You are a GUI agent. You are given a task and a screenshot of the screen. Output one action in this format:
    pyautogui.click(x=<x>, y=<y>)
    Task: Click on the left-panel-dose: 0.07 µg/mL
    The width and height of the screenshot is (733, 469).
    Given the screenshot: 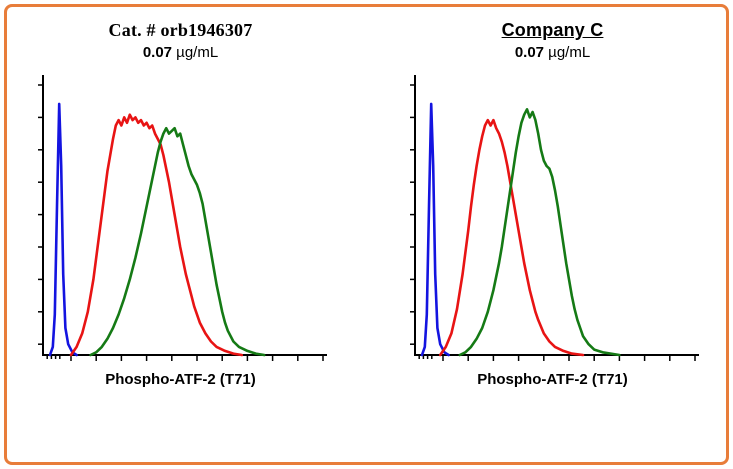 What is the action you would take?
    pyautogui.click(x=180, y=52)
    